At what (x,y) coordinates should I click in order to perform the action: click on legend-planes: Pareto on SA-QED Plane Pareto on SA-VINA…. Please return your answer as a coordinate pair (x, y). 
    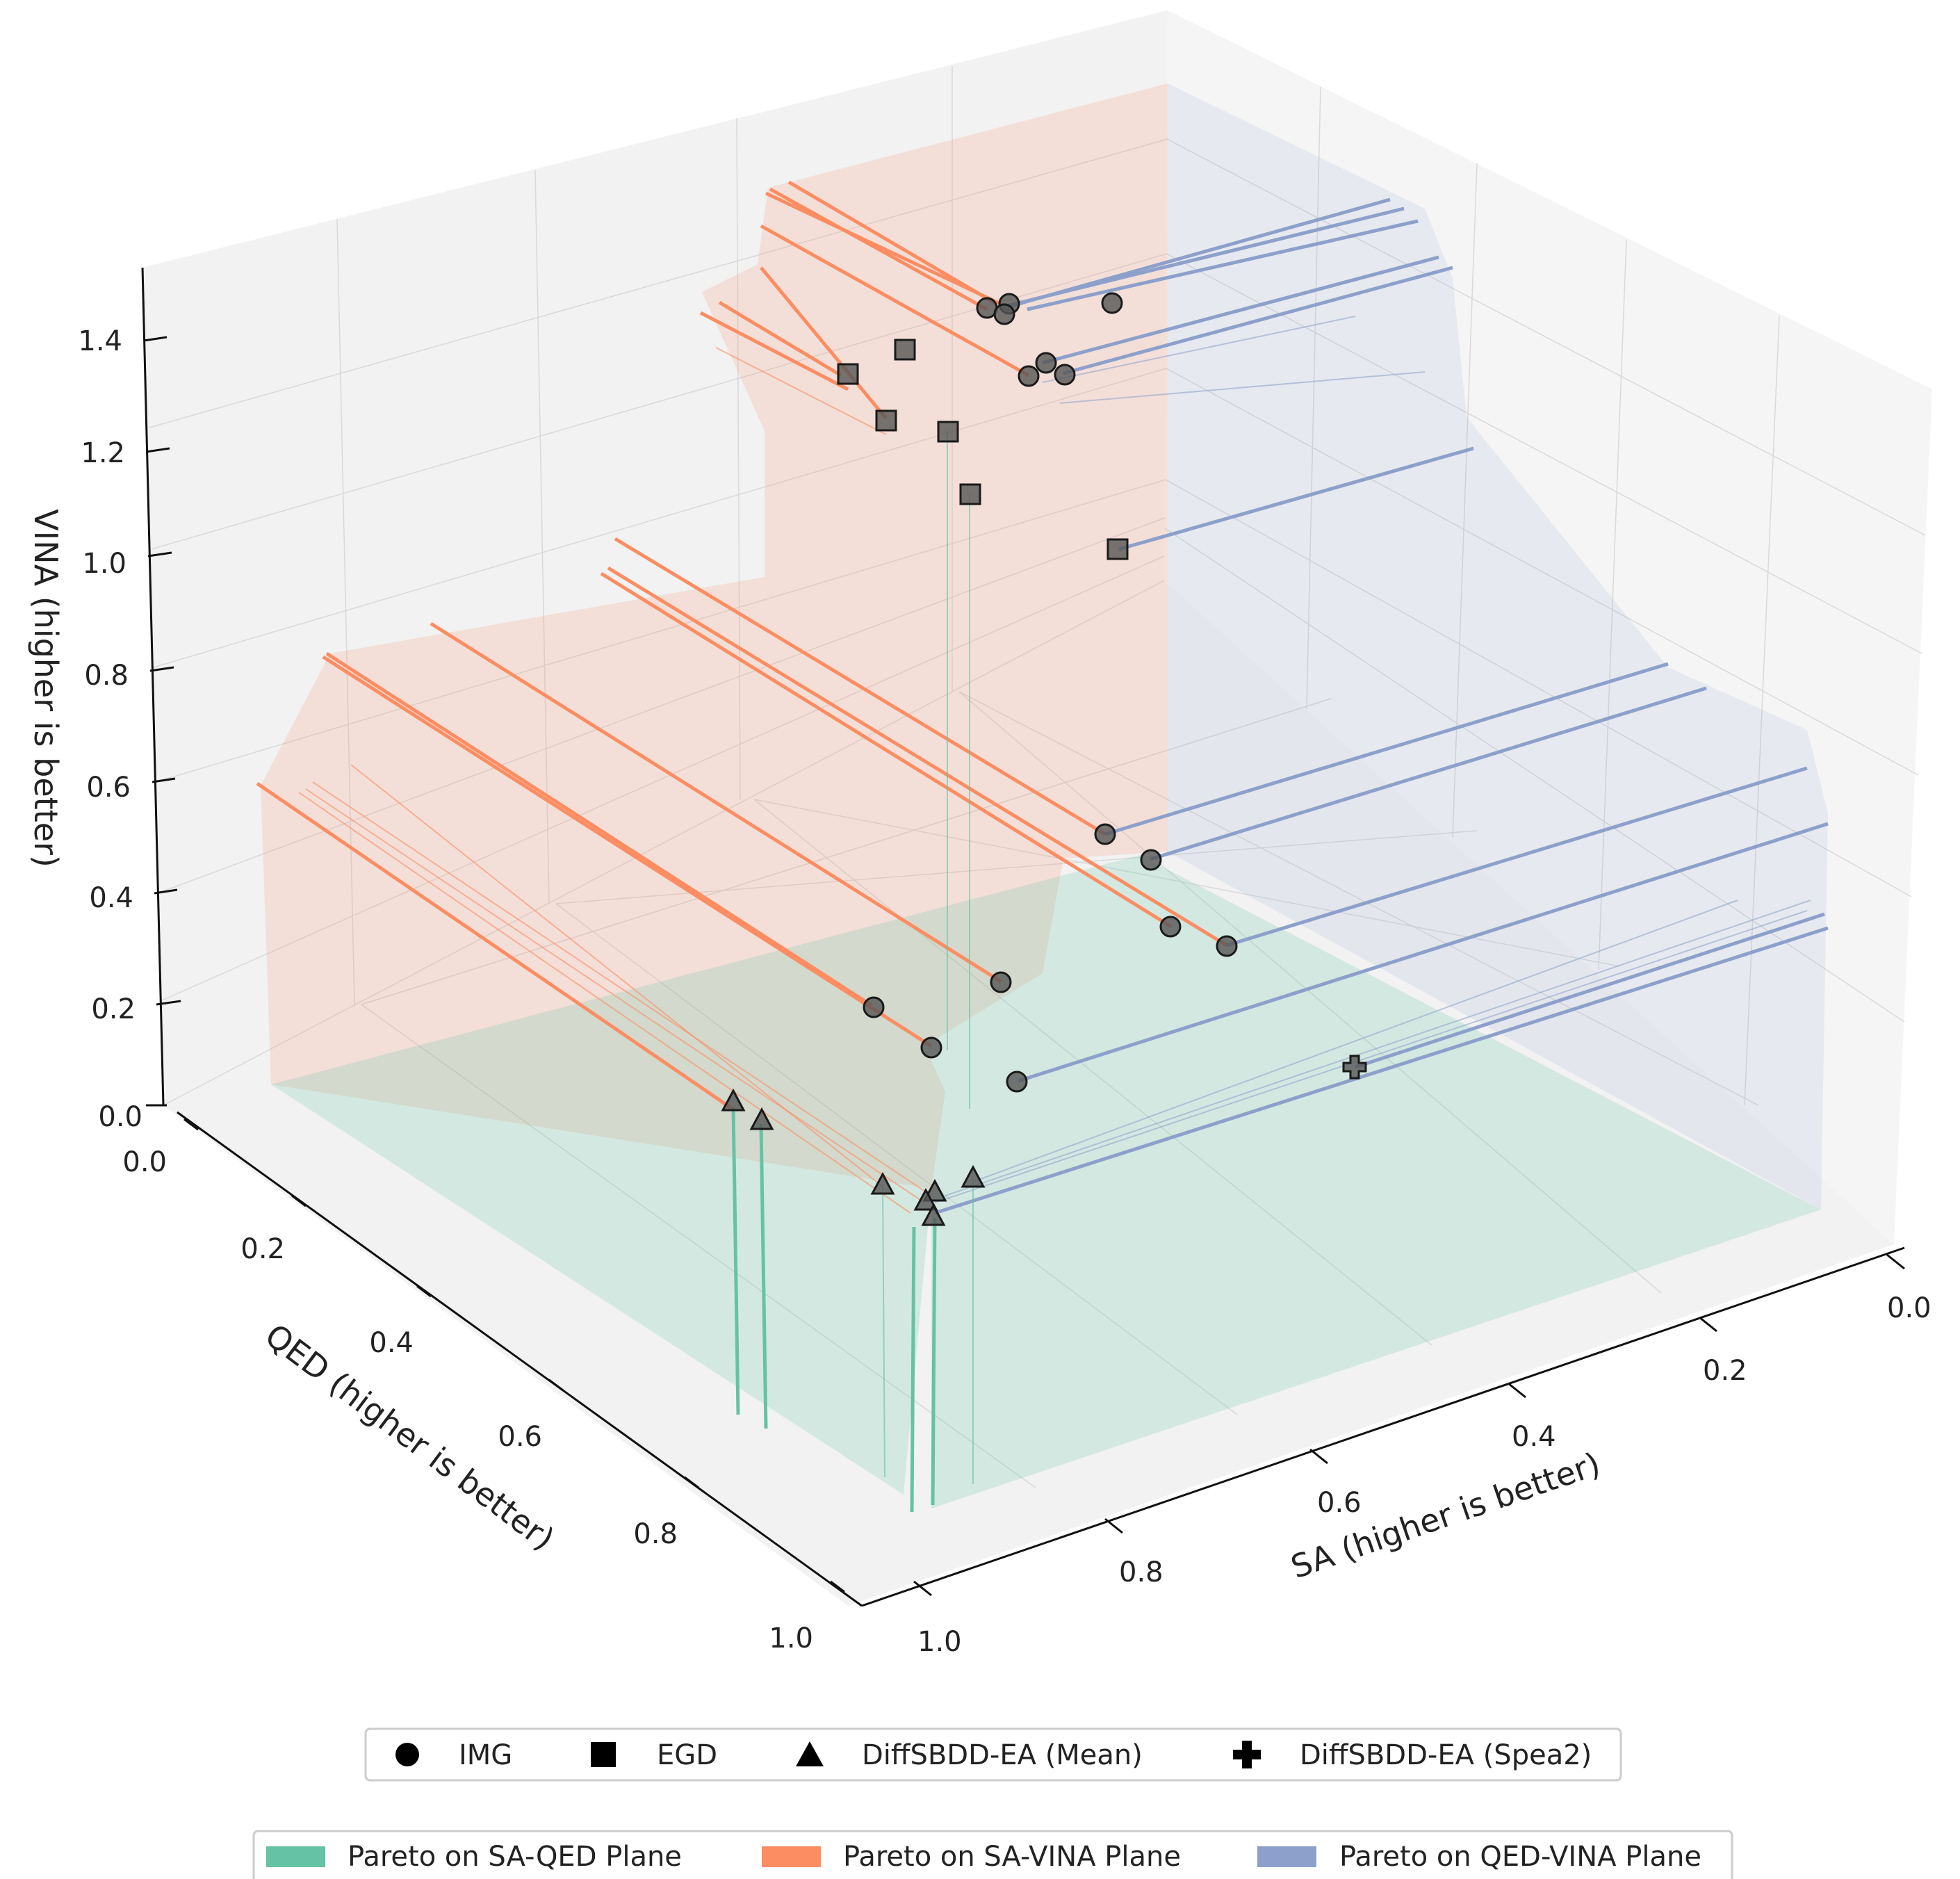
    Looking at the image, I should click on (992, 1854).